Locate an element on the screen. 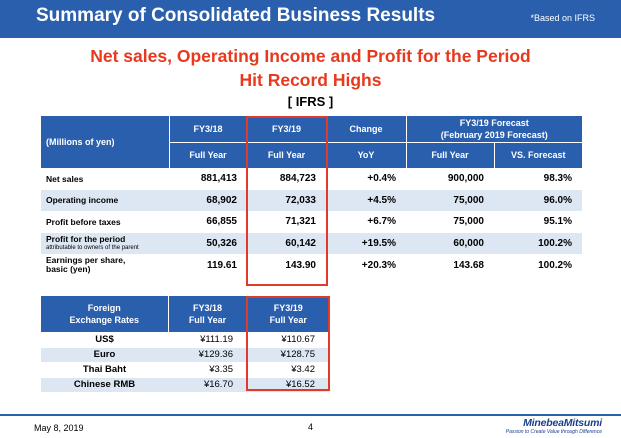 This screenshot has width=621, height=438. fx-fy19-header-sub: Full Year is located at coordinates (288, 320).